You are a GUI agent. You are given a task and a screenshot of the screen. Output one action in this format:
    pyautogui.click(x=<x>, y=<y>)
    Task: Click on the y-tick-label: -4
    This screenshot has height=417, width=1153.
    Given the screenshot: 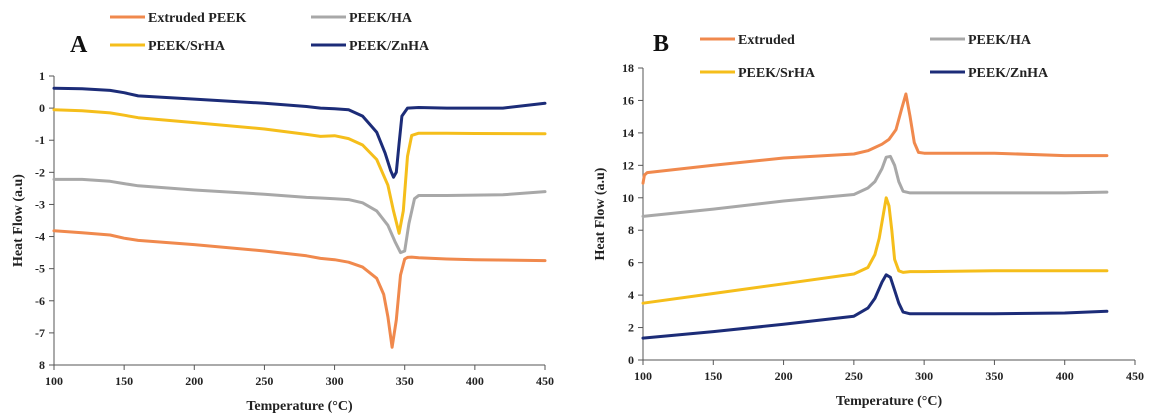 What is the action you would take?
    pyautogui.click(x=40, y=237)
    